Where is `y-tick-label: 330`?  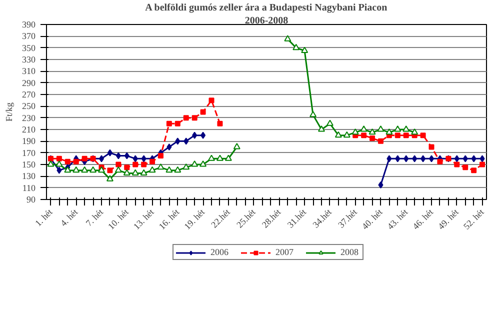
y-tick-label: 330 is located at coordinates (29, 59).